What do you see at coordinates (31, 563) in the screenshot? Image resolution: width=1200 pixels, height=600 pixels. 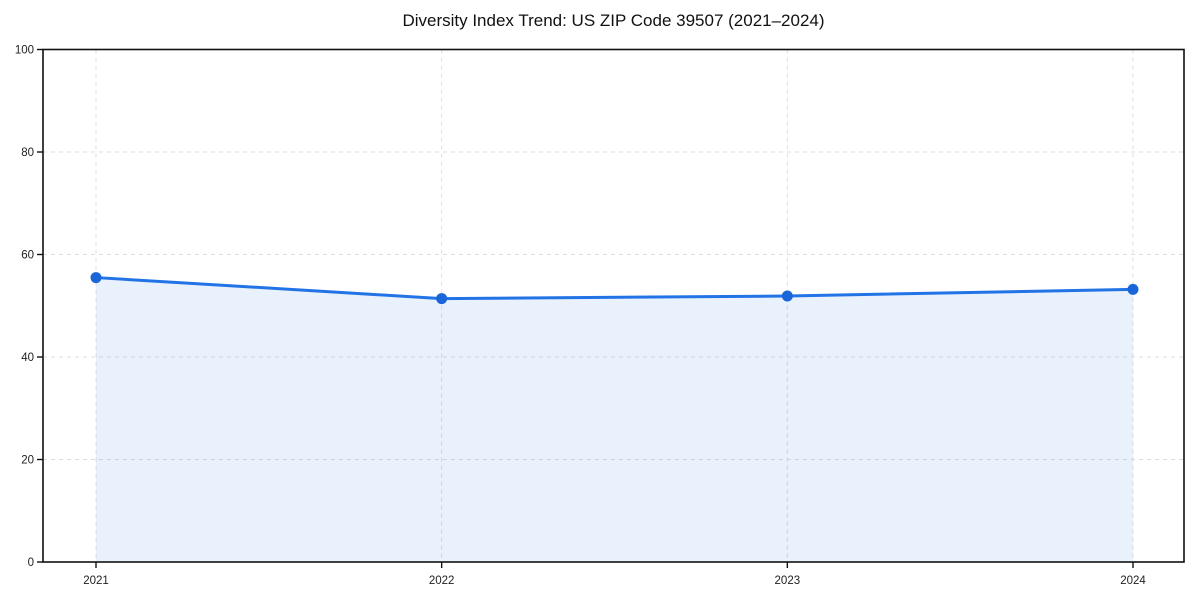 I see `y-tick-label: 0` at bounding box center [31, 563].